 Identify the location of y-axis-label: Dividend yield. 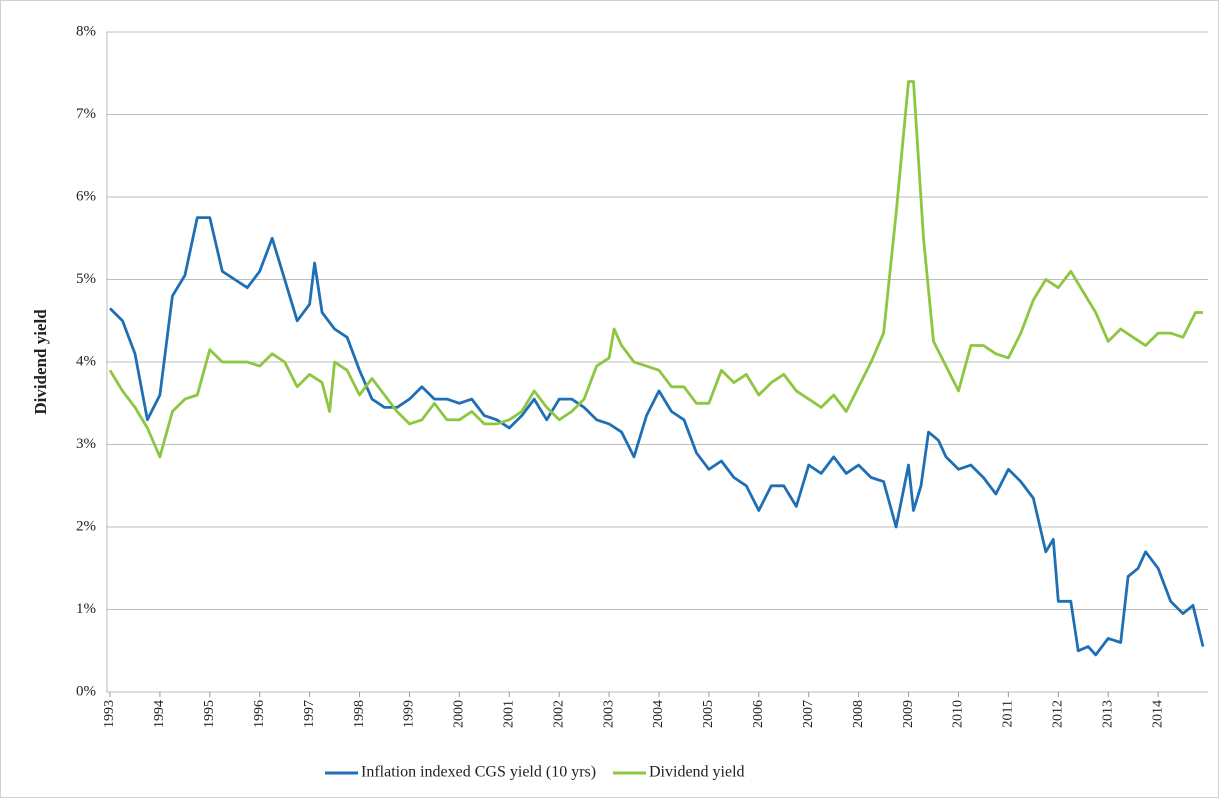
(40, 362).